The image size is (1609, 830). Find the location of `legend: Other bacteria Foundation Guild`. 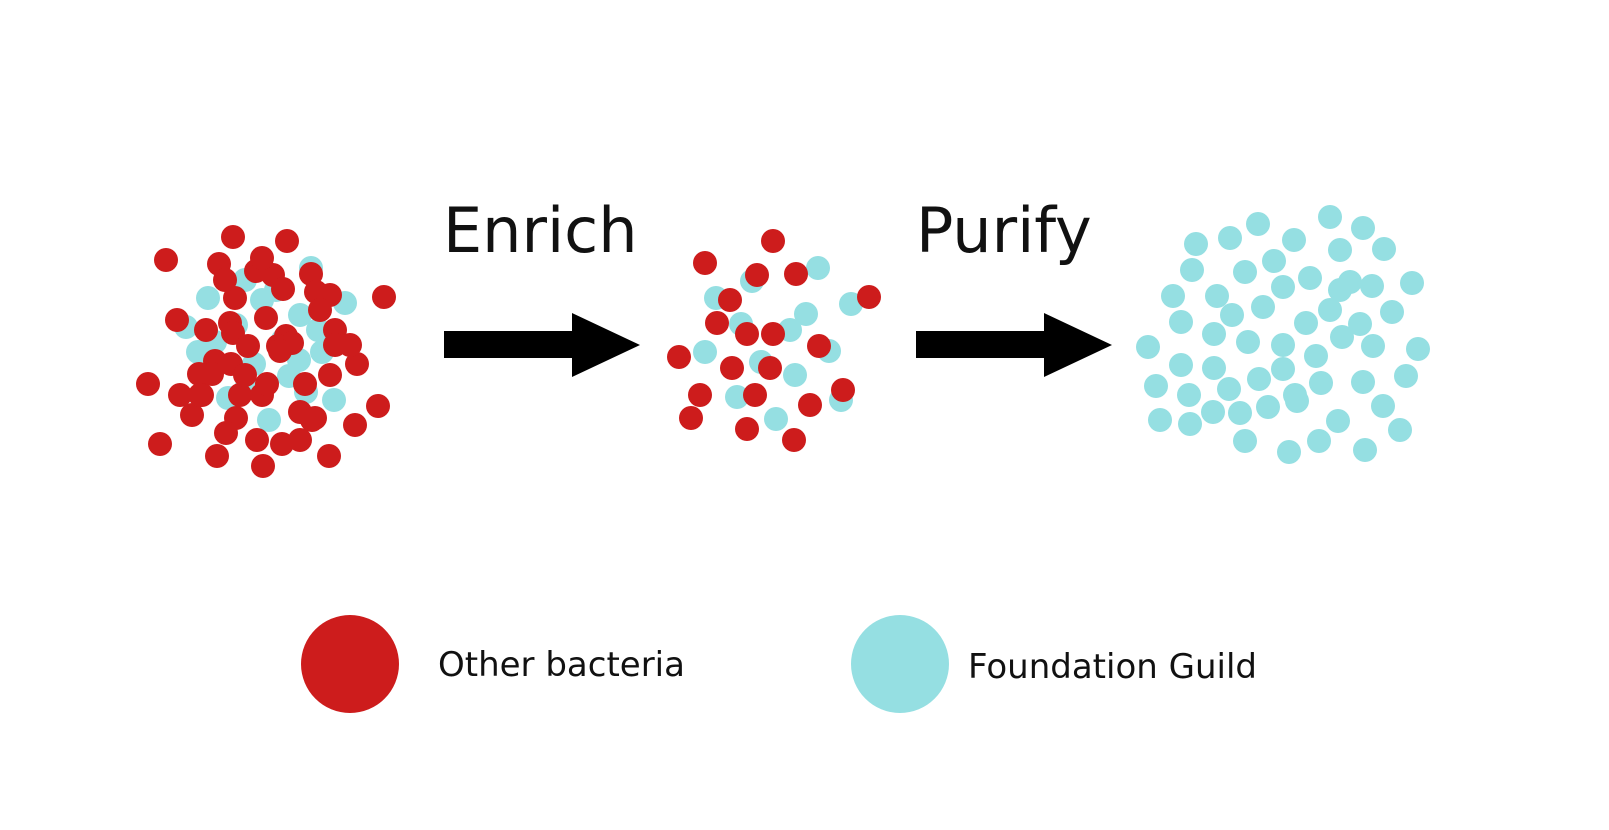

legend: Other bacteria Foundation Guild is located at coordinates (779, 664).